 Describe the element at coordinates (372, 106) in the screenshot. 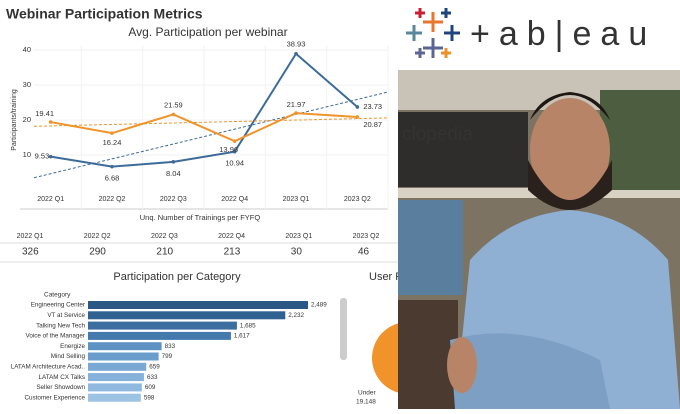

I see `data-label: 23.73` at that location.